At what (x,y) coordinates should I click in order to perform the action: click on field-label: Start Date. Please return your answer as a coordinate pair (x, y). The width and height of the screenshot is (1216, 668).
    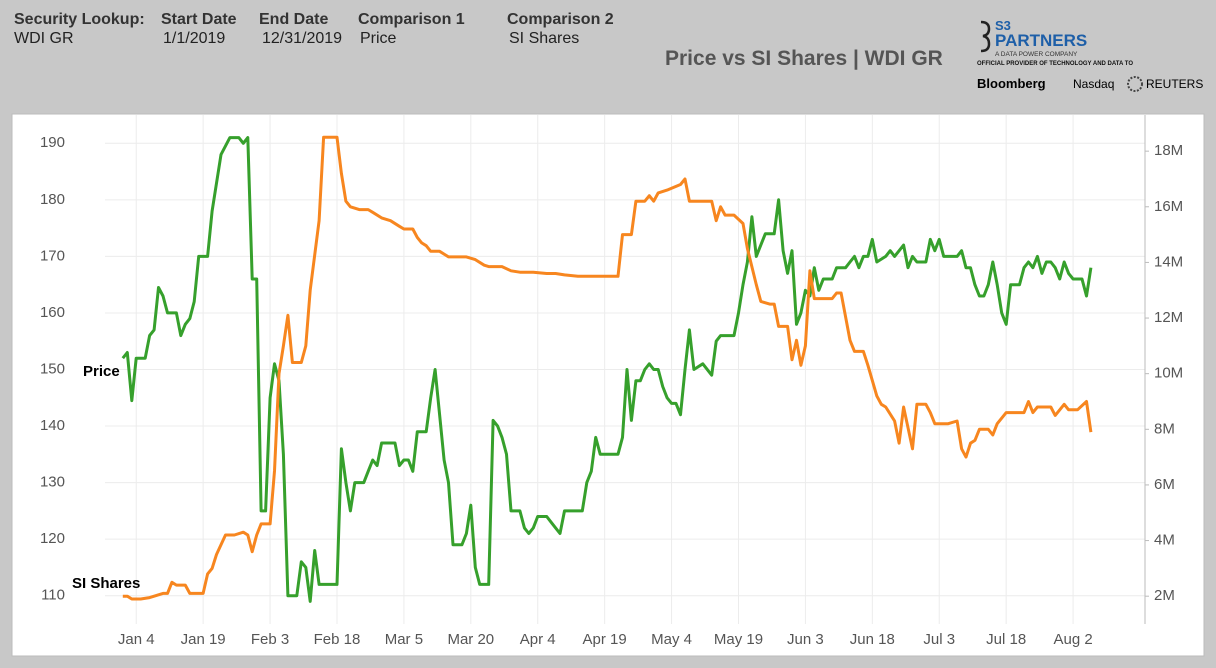
    Looking at the image, I should click on (199, 19).